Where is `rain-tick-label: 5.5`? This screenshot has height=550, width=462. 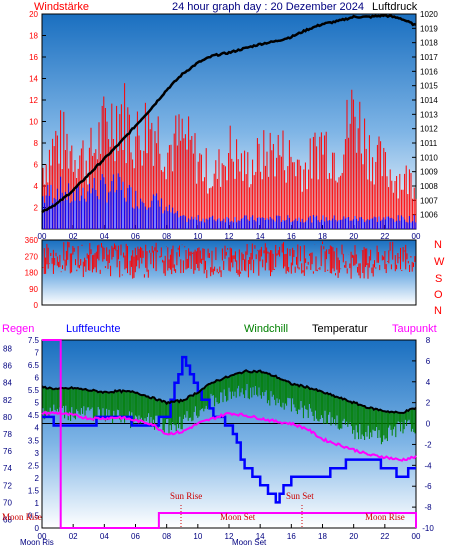
rain-tick-label: 5.5 is located at coordinates (34, 390).